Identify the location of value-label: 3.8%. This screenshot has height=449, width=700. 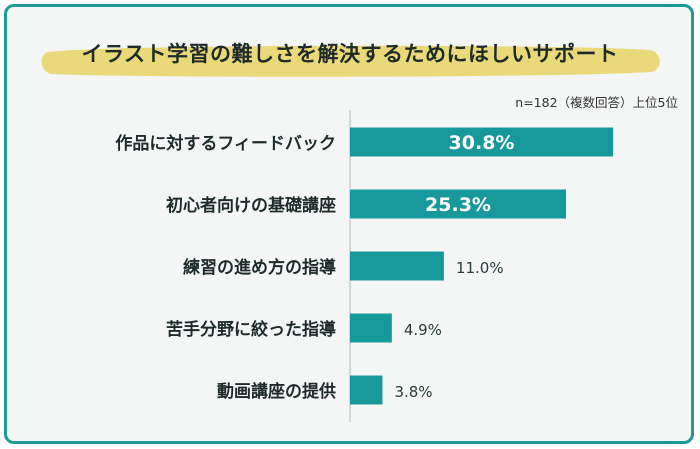
(413, 392).